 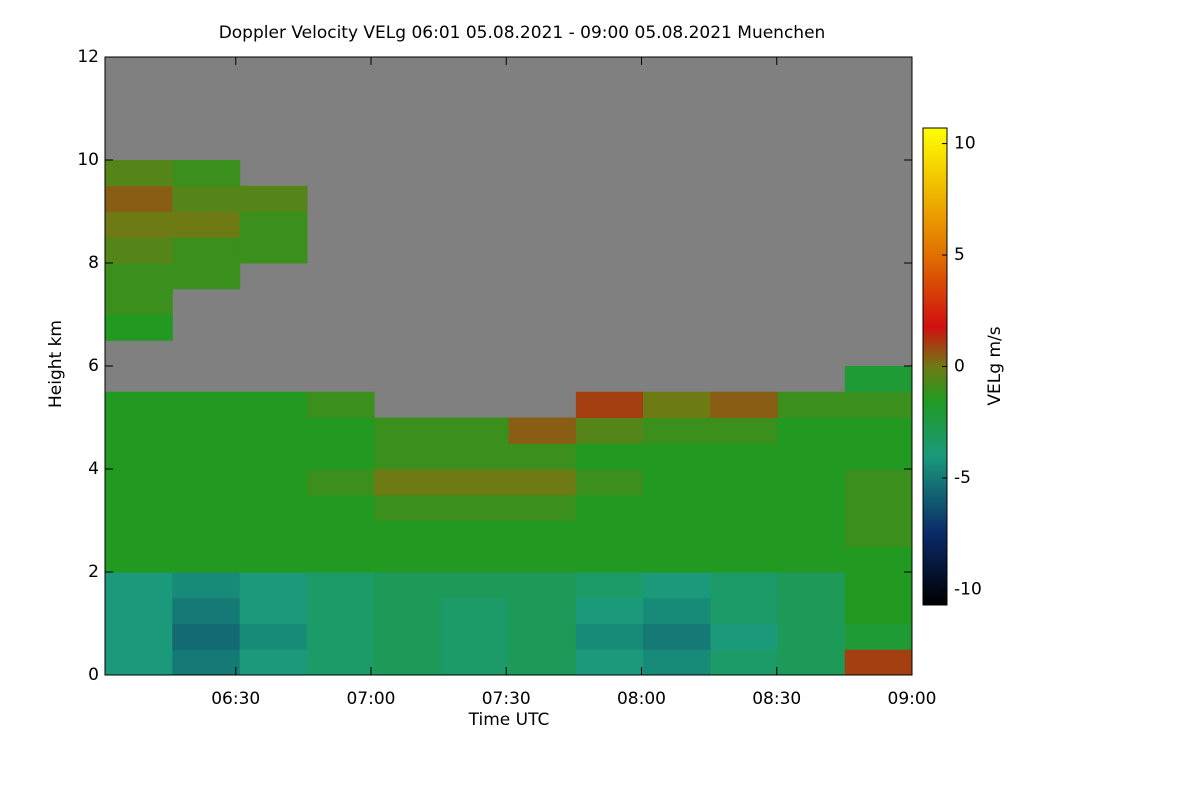 What do you see at coordinates (959, 367) in the screenshot?
I see `colorbar-tick-label: 0` at bounding box center [959, 367].